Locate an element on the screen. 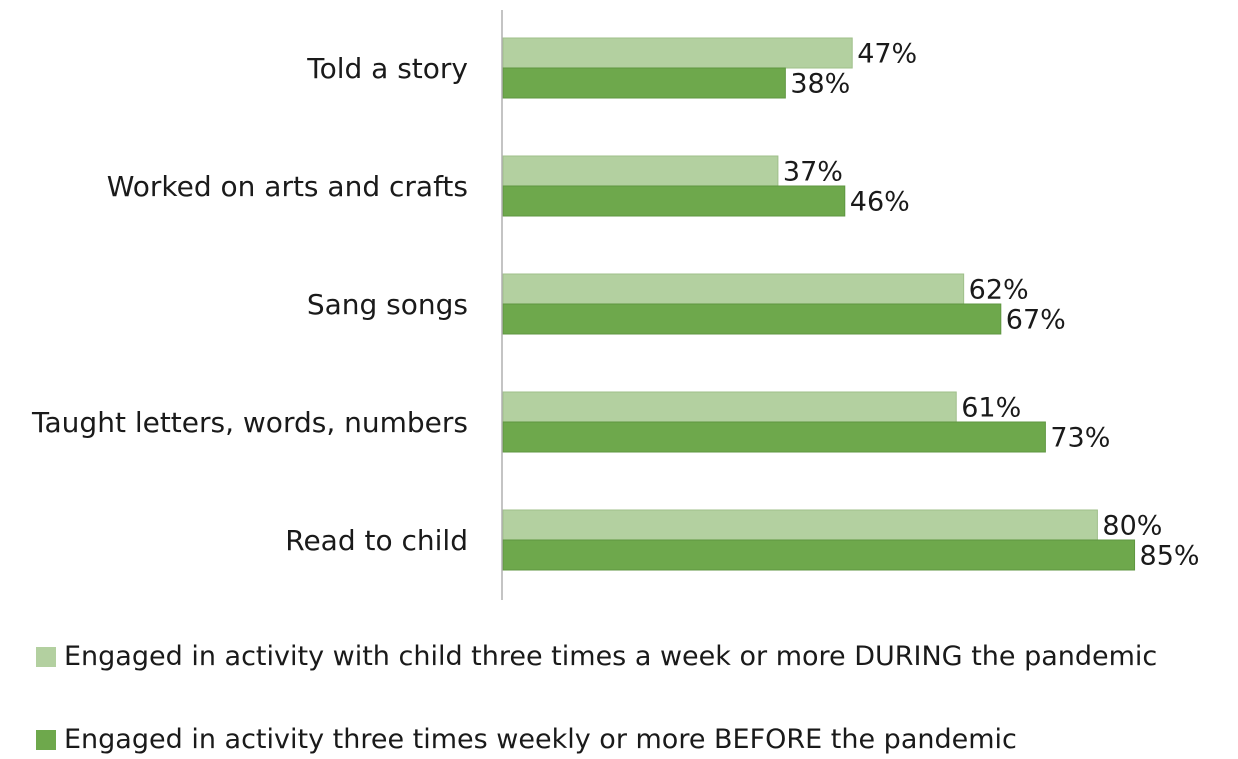  category-label-sang-songs: Sang songs is located at coordinates (387, 304).